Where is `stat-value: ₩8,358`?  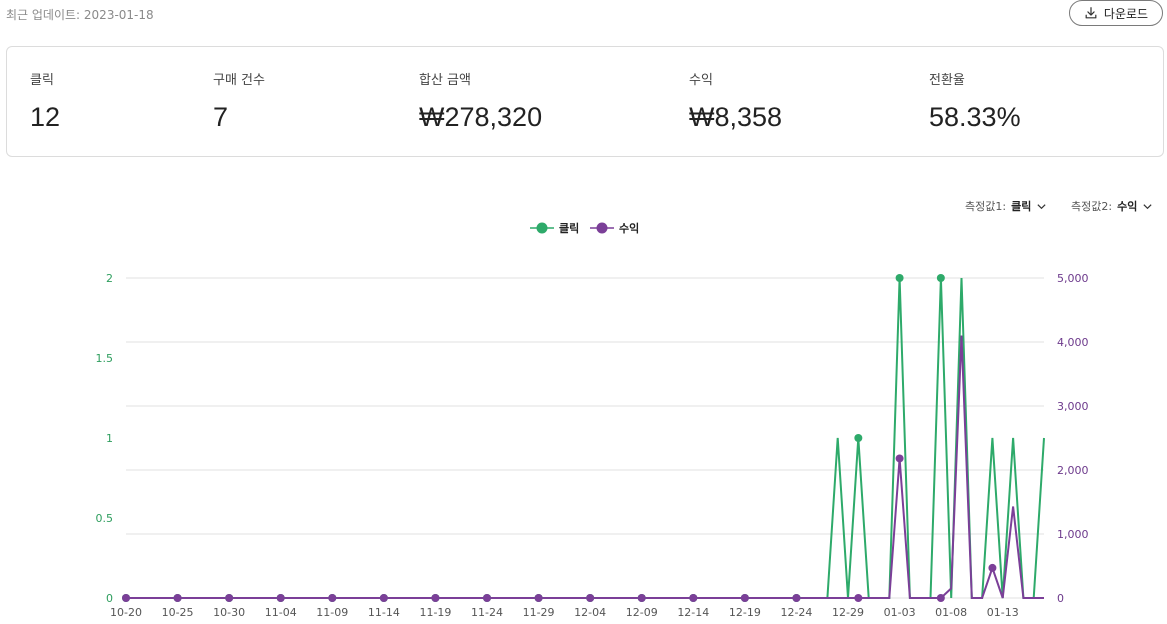
stat-value: ₩8,358 is located at coordinates (736, 117).